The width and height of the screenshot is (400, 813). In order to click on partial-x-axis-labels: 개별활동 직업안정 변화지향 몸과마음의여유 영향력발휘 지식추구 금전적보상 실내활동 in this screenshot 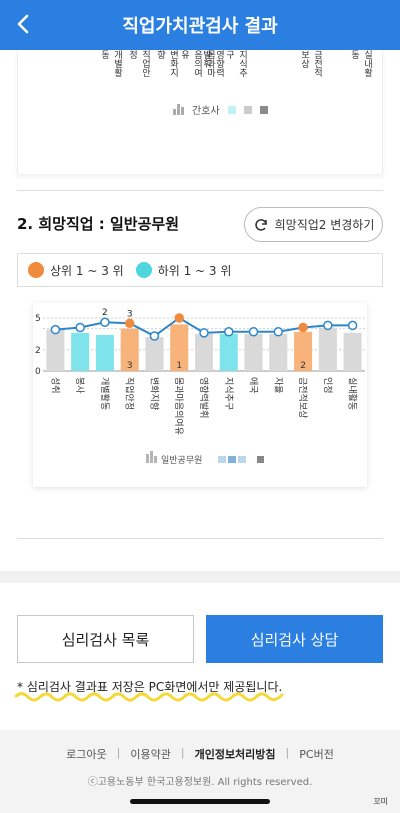, I will do `click(201, 65)`.